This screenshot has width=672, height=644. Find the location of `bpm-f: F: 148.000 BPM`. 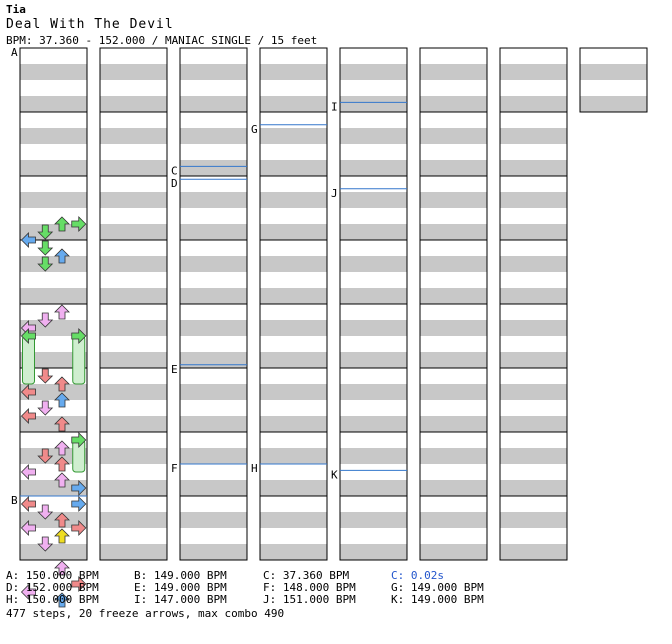

bpm-f: F: 148.000 BPM is located at coordinates (309, 587).